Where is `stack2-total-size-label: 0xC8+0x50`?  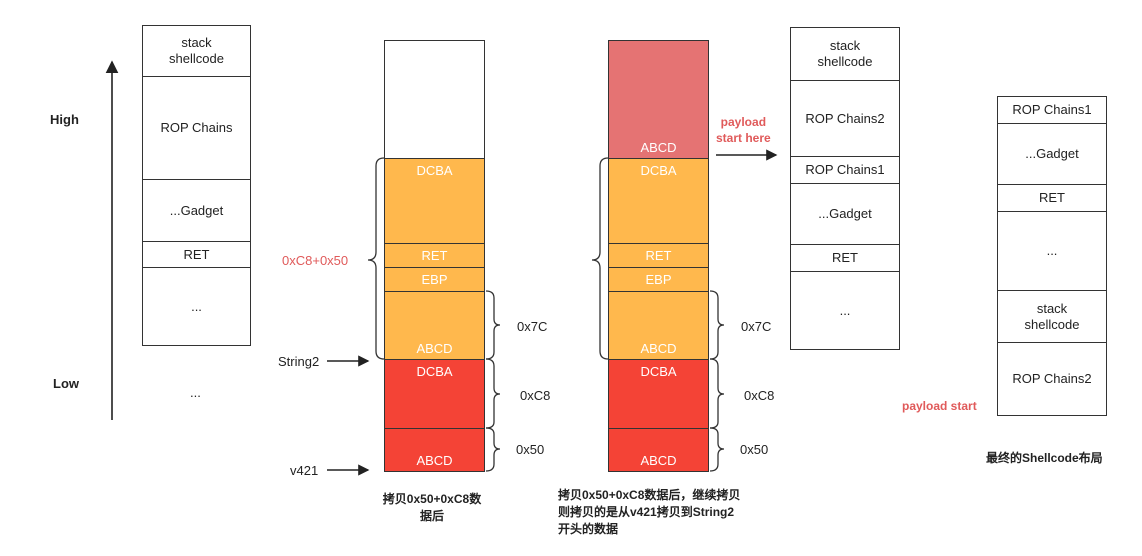 stack2-total-size-label: 0xC8+0x50 is located at coordinates (315, 260).